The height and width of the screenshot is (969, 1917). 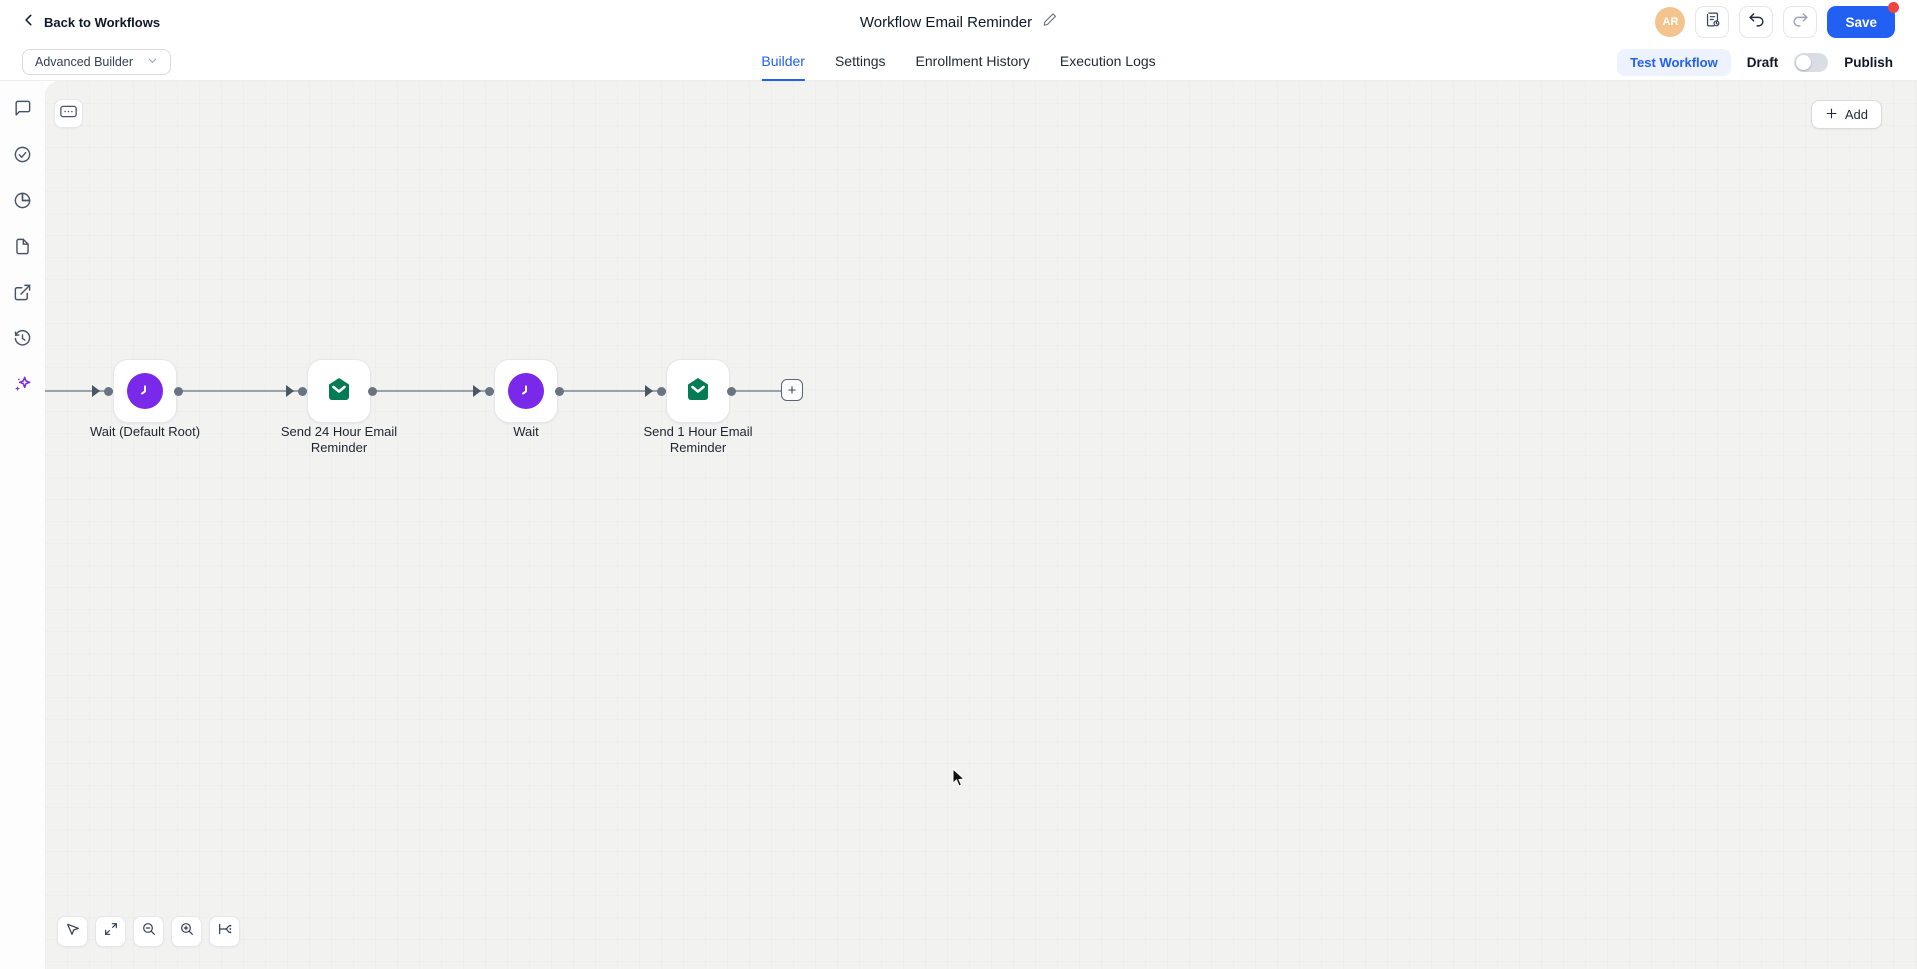 I want to click on publish-toggle-knob, so click(x=1804, y=62).